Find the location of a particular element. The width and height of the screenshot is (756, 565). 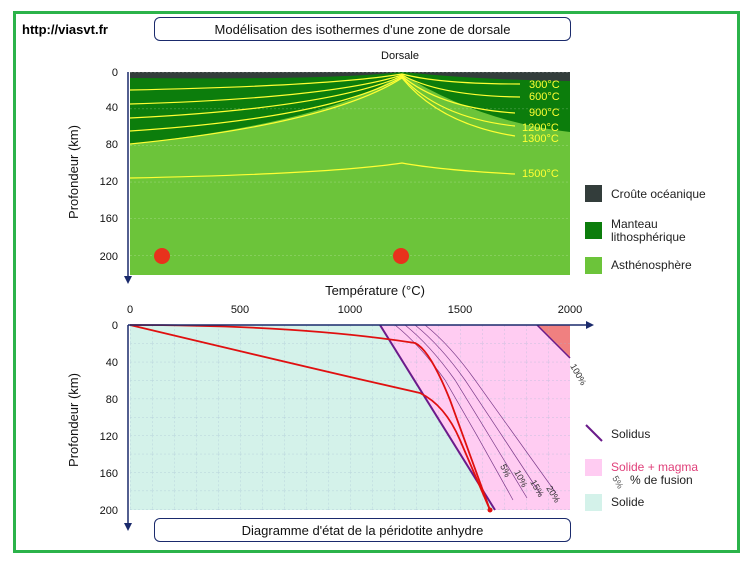

isotherm-labels: 300°C 600°C 900°C 1200°C 1300°C 1500°C is located at coordinates (541, 129).